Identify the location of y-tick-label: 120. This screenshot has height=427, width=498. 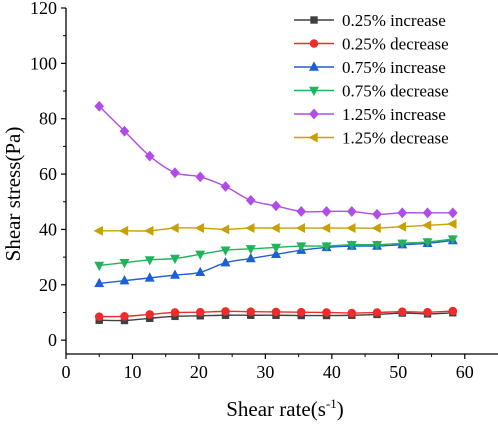
(43, 9).